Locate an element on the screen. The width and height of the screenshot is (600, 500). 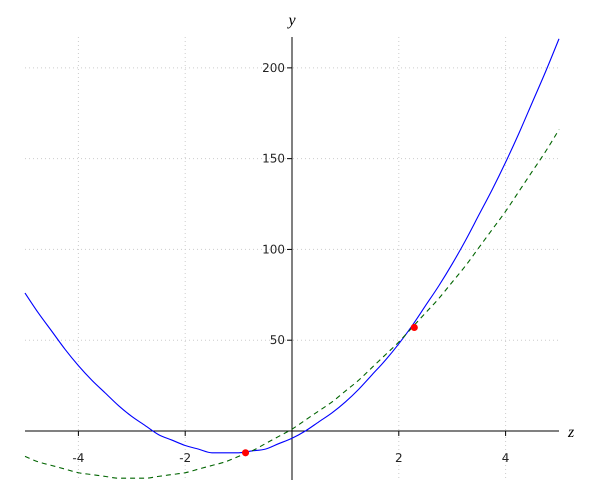
y-axis-title: y is located at coordinates (291, 20).